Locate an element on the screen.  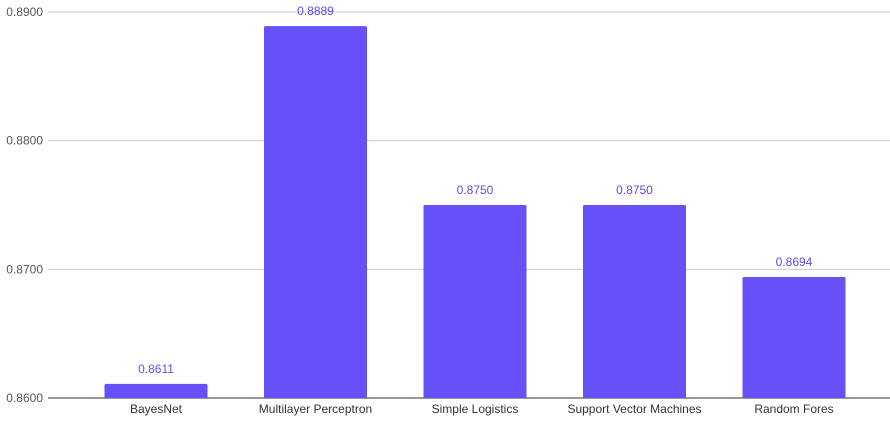
data-label: 0.8611 is located at coordinates (156, 369).